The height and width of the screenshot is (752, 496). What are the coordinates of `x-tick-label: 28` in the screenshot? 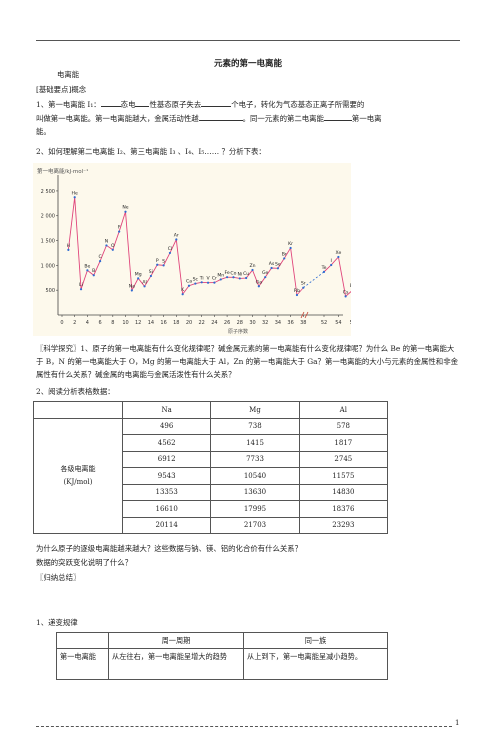 It's located at (240, 323).